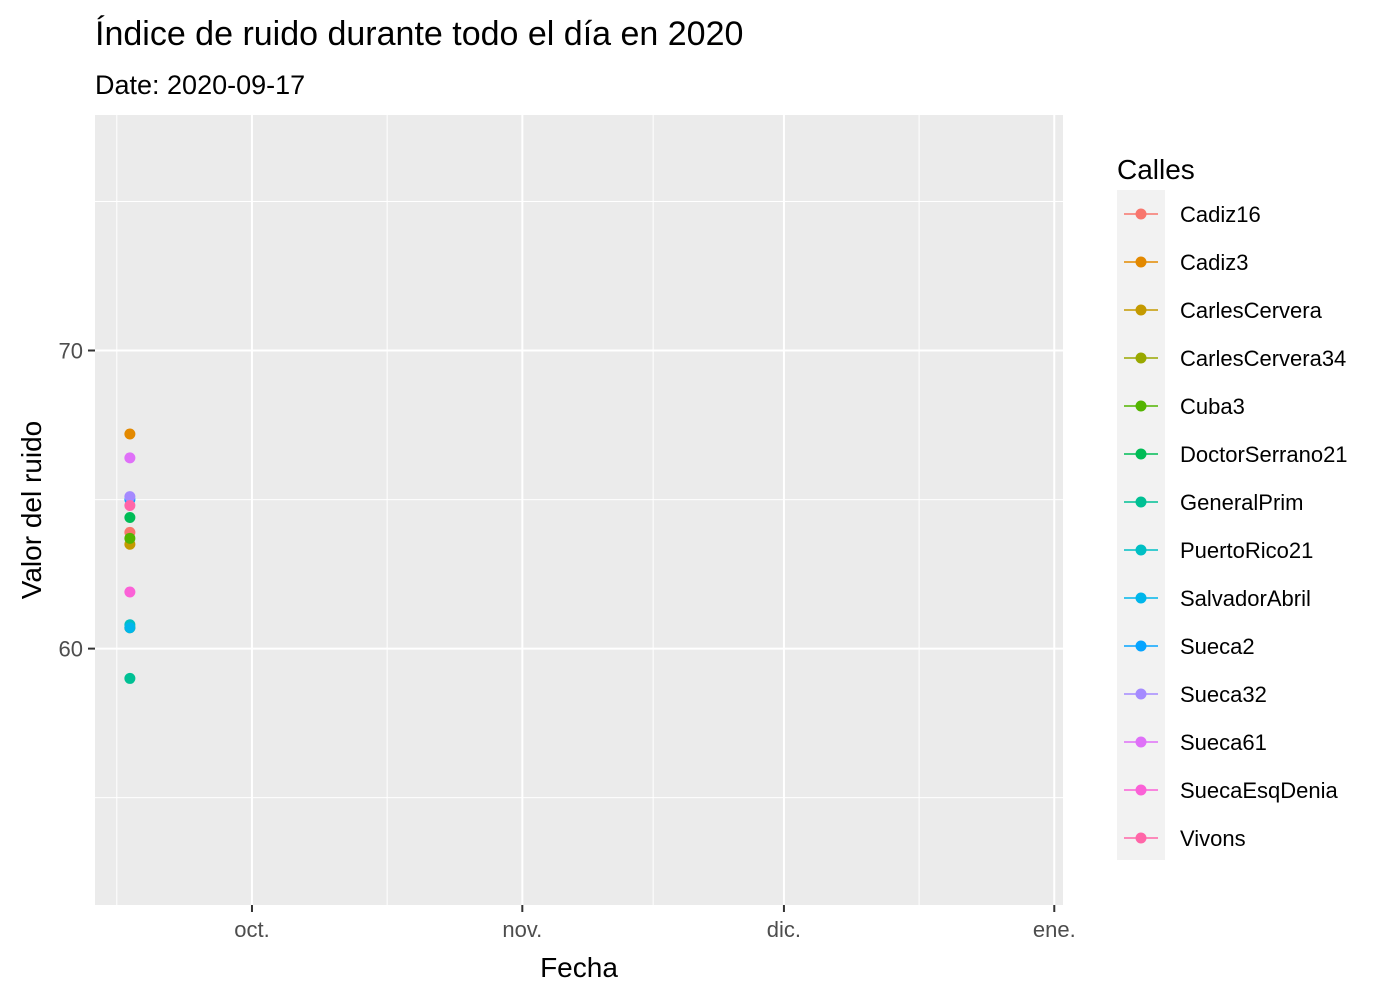 Image resolution: width=1400 pixels, height=1000 pixels. What do you see at coordinates (129, 505) in the screenshot?
I see `data-point-vivons` at bounding box center [129, 505].